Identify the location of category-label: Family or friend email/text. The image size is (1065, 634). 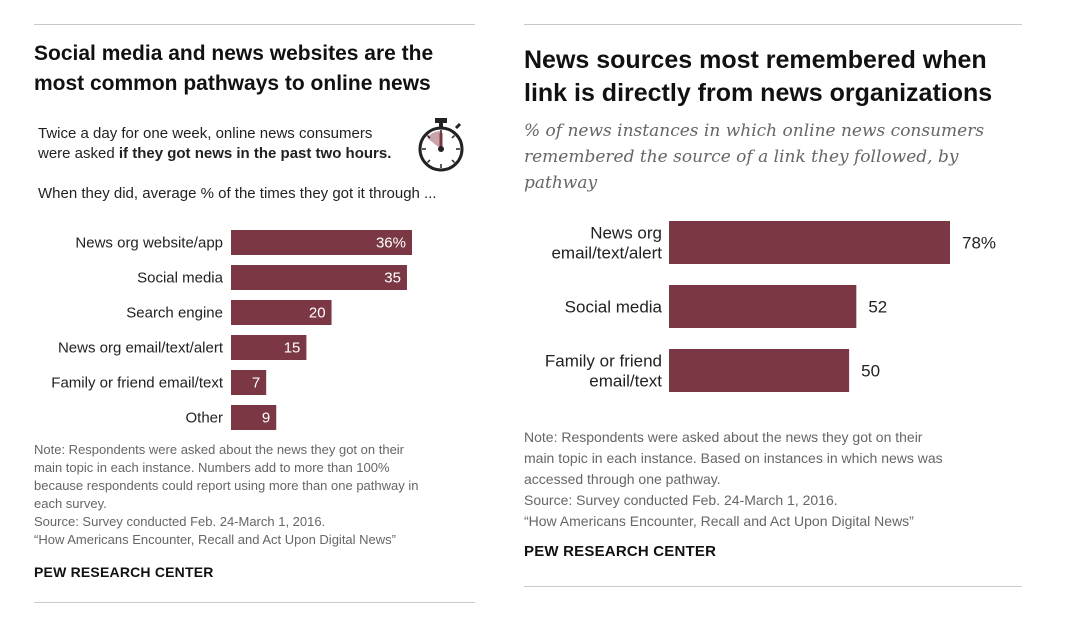
(137, 383).